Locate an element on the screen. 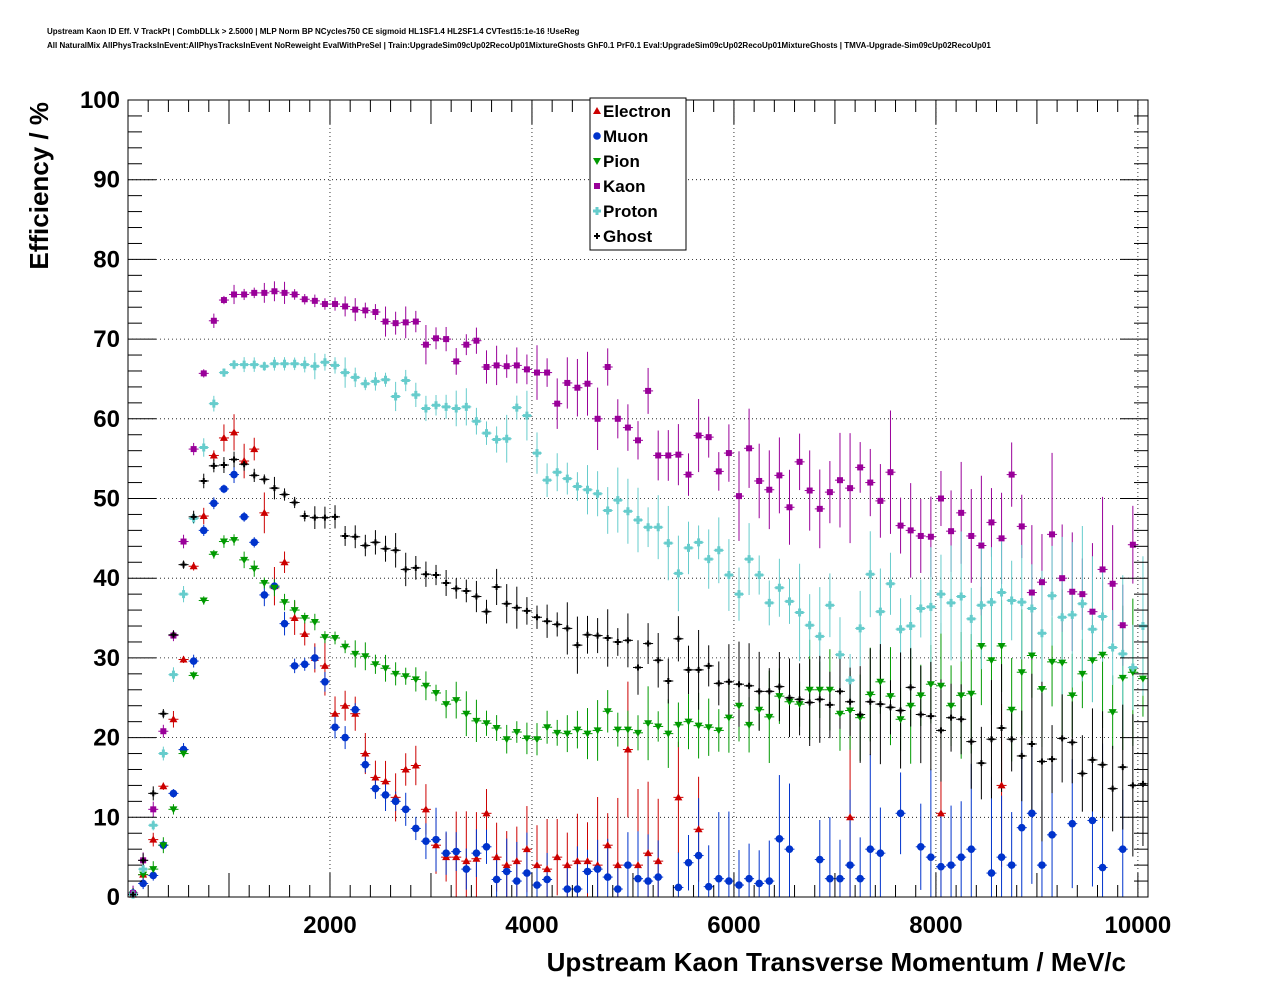 The image size is (1276, 996). muon-legend-label: Muon is located at coordinates (625, 136).